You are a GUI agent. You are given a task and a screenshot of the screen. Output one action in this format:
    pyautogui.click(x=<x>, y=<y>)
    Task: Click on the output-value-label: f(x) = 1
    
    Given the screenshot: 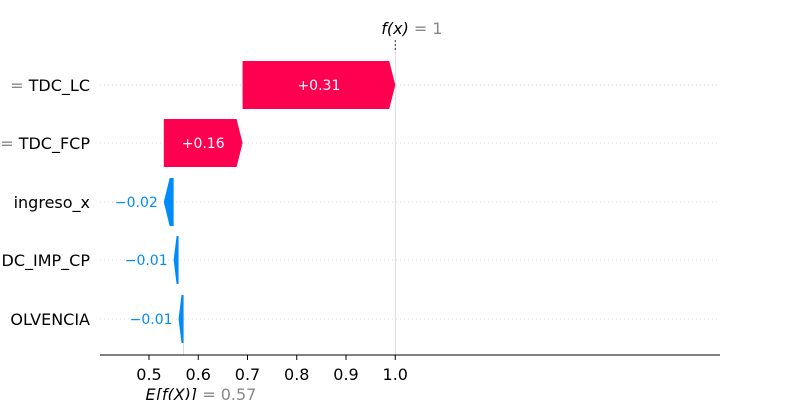 What is the action you would take?
    pyautogui.click(x=411, y=28)
    